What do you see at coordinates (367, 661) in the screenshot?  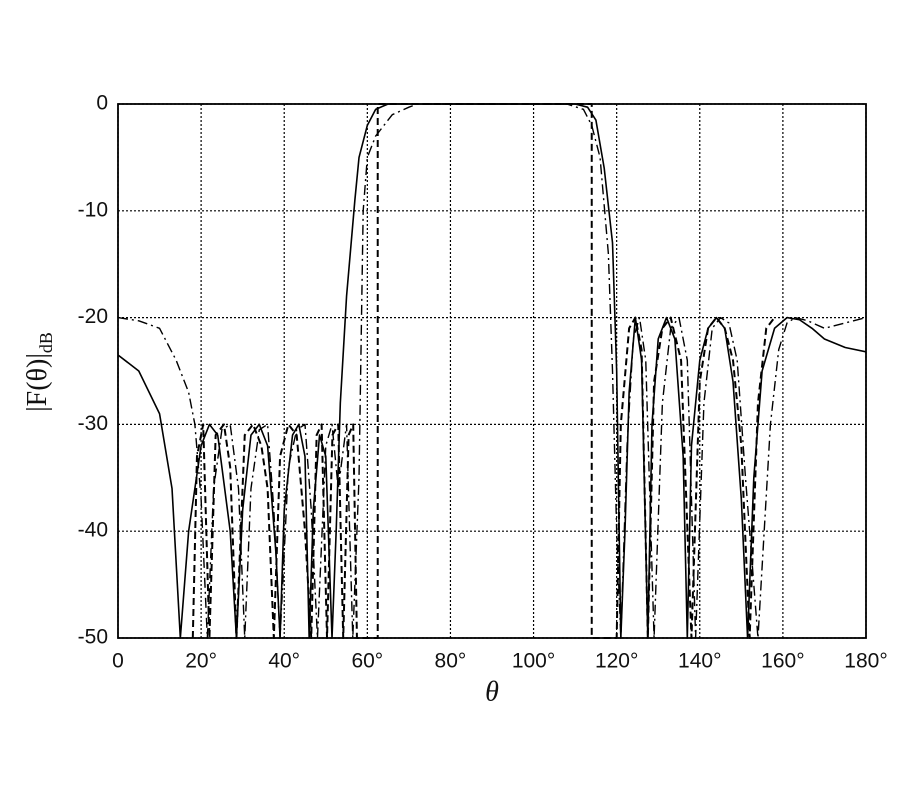 I see `x-tick-label: 60°` at bounding box center [367, 661].